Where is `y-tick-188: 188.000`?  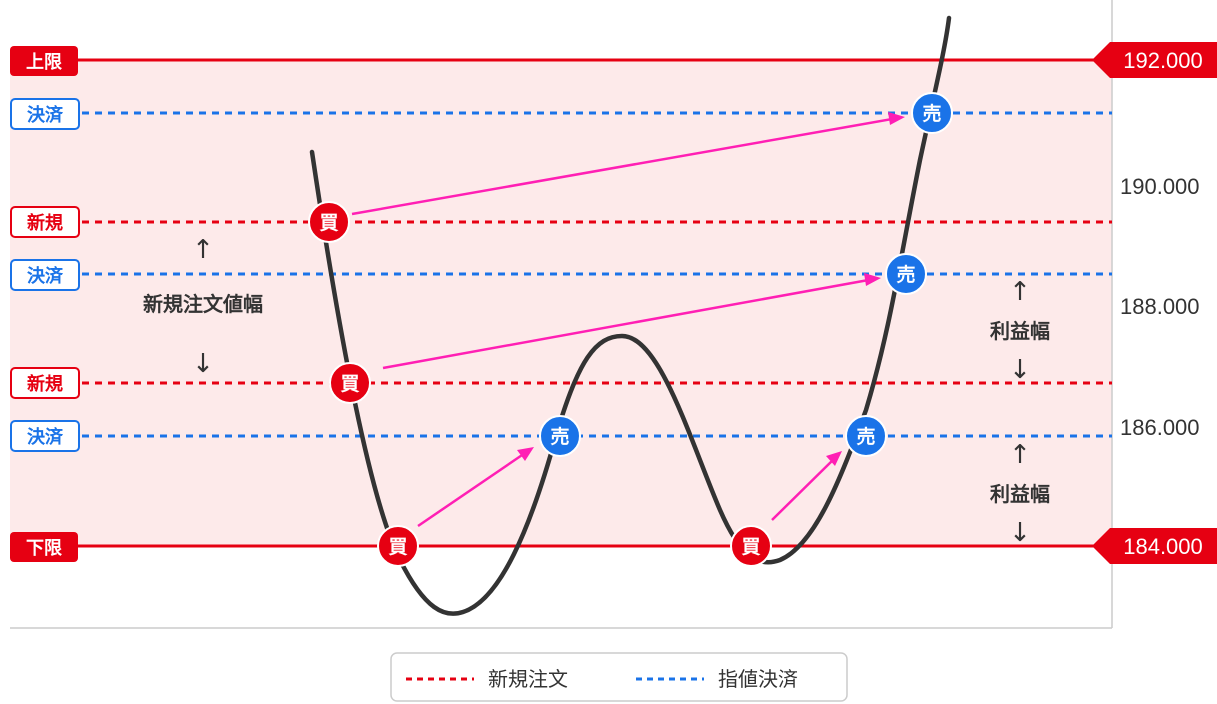
y-tick-188: 188.000 is located at coordinates (1160, 306).